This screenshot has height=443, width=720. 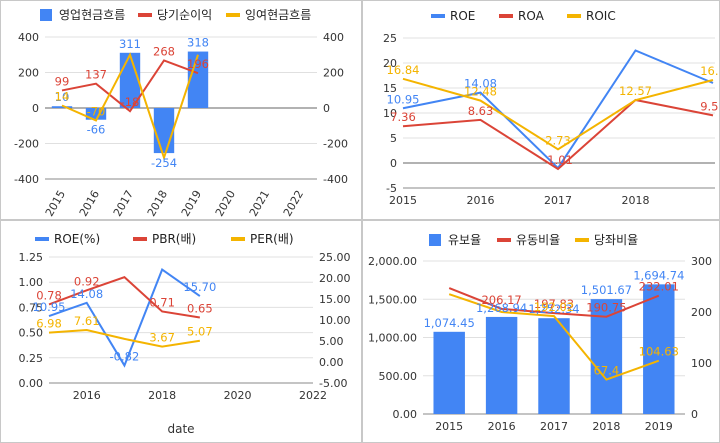 What do you see at coordinates (198, 43) in the screenshot?
I see `data-label-0-4: 318` at bounding box center [198, 43].